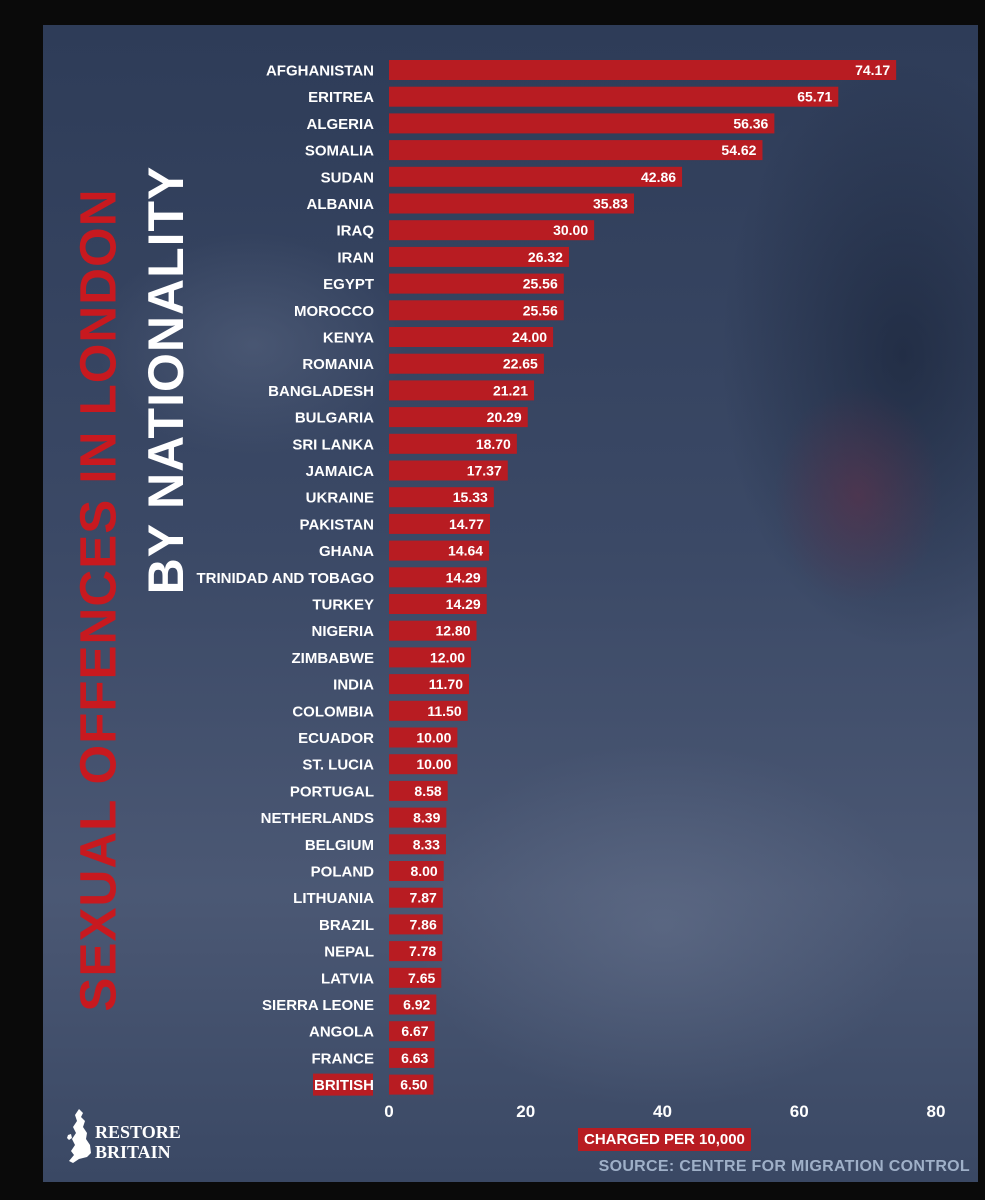 The height and width of the screenshot is (1200, 985). Describe the element at coordinates (414, 1031) in the screenshot. I see `value-label: 6.67` at that location.